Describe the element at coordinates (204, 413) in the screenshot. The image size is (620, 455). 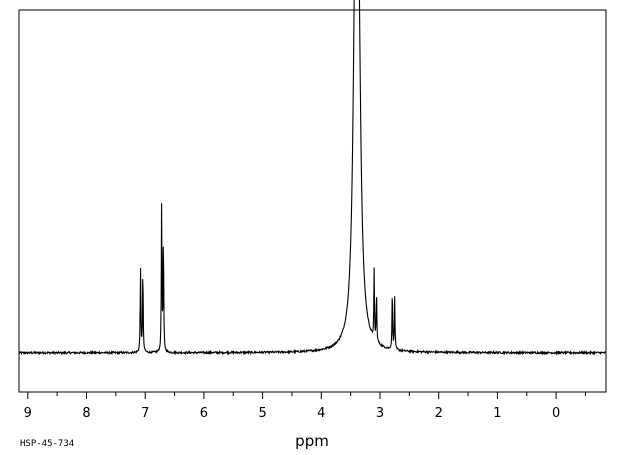
I see `x-tick-label: 6` at that location.